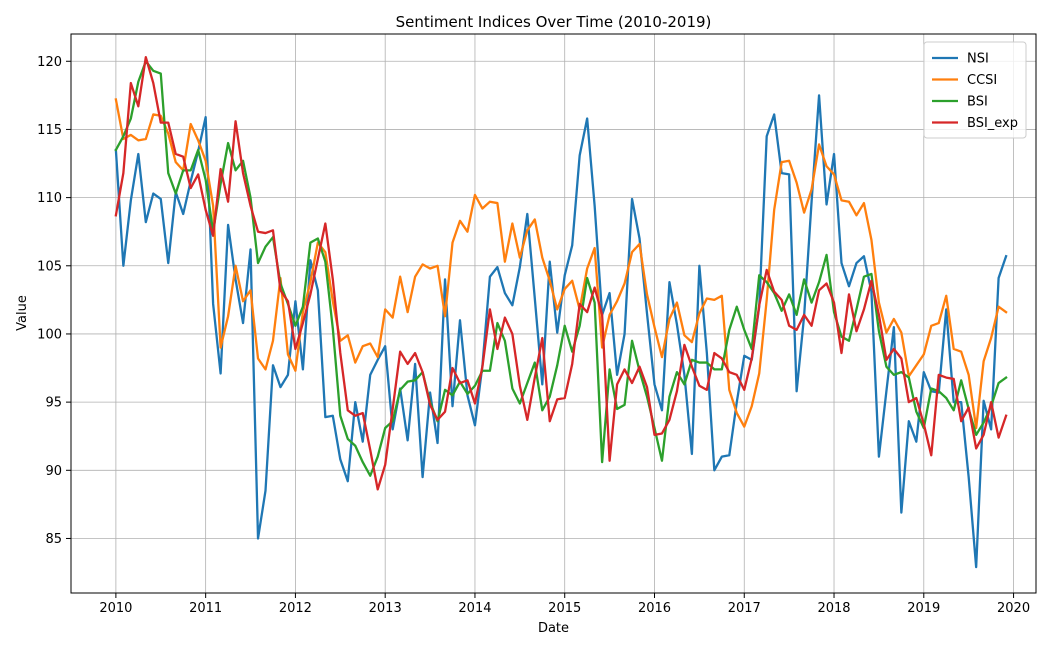 The height and width of the screenshot is (650, 1051). Describe the element at coordinates (115, 608) in the screenshot. I see `x-tick-label: 2010` at that location.